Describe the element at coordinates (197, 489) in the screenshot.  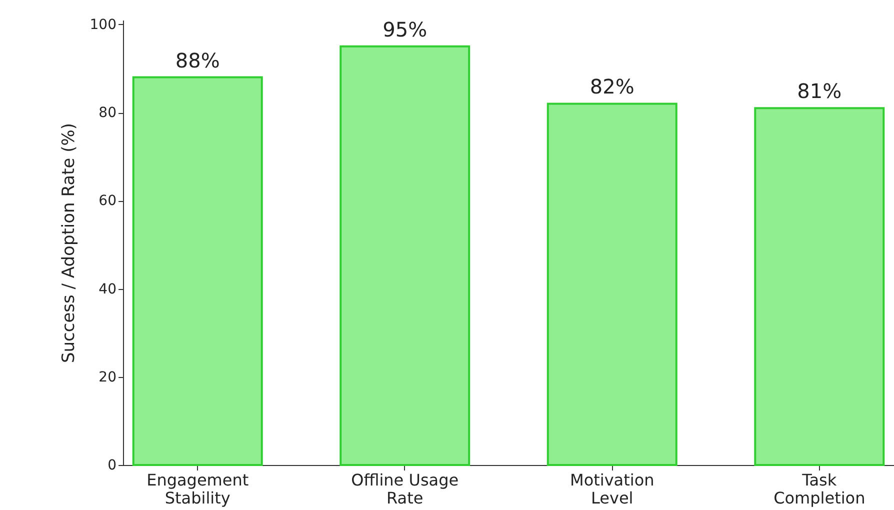
I see `x-tick-label: Engagement Stability` at that location.